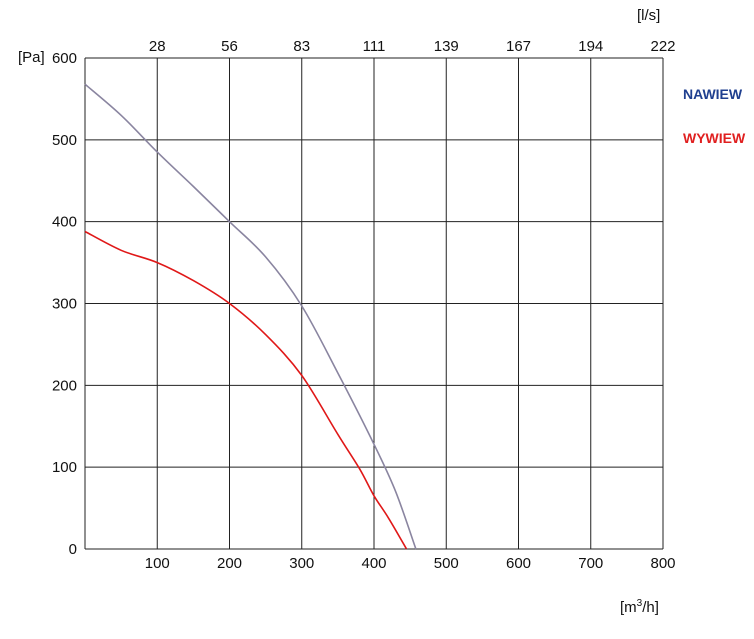  What do you see at coordinates (301, 563) in the screenshot?
I see `x-tick-label: 300` at bounding box center [301, 563].